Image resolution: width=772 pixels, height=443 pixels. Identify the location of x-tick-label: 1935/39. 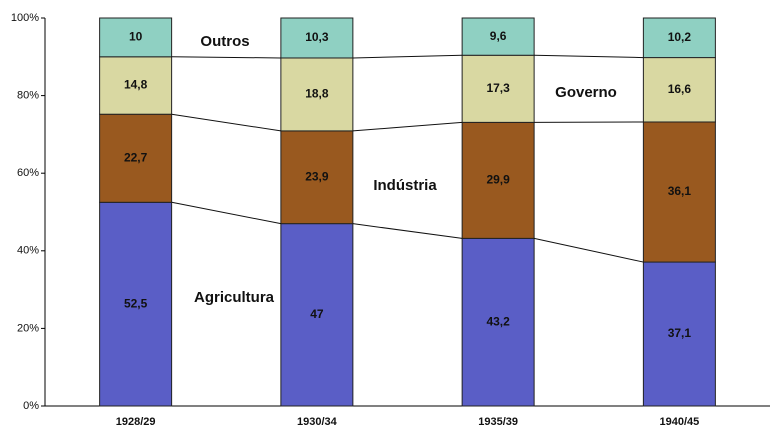
(498, 422).